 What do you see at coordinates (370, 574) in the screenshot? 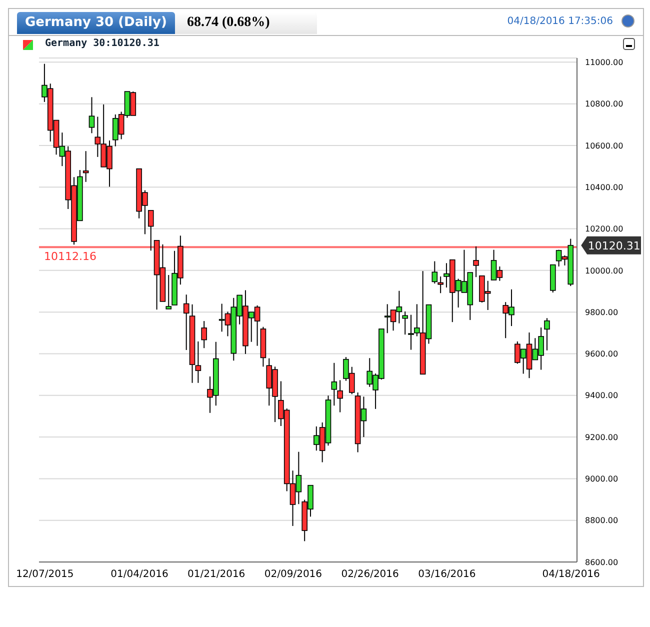
I see `x-tick-label: 02/26/2016` at bounding box center [370, 574].